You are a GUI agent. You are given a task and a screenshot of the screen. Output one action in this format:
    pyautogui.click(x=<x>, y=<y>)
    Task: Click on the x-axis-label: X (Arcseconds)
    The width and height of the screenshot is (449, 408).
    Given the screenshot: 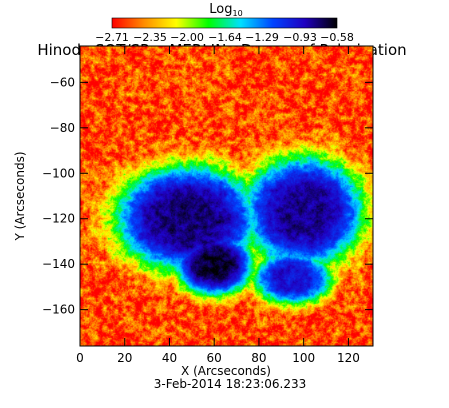 What is the action you would take?
    pyautogui.click(x=226, y=371)
    